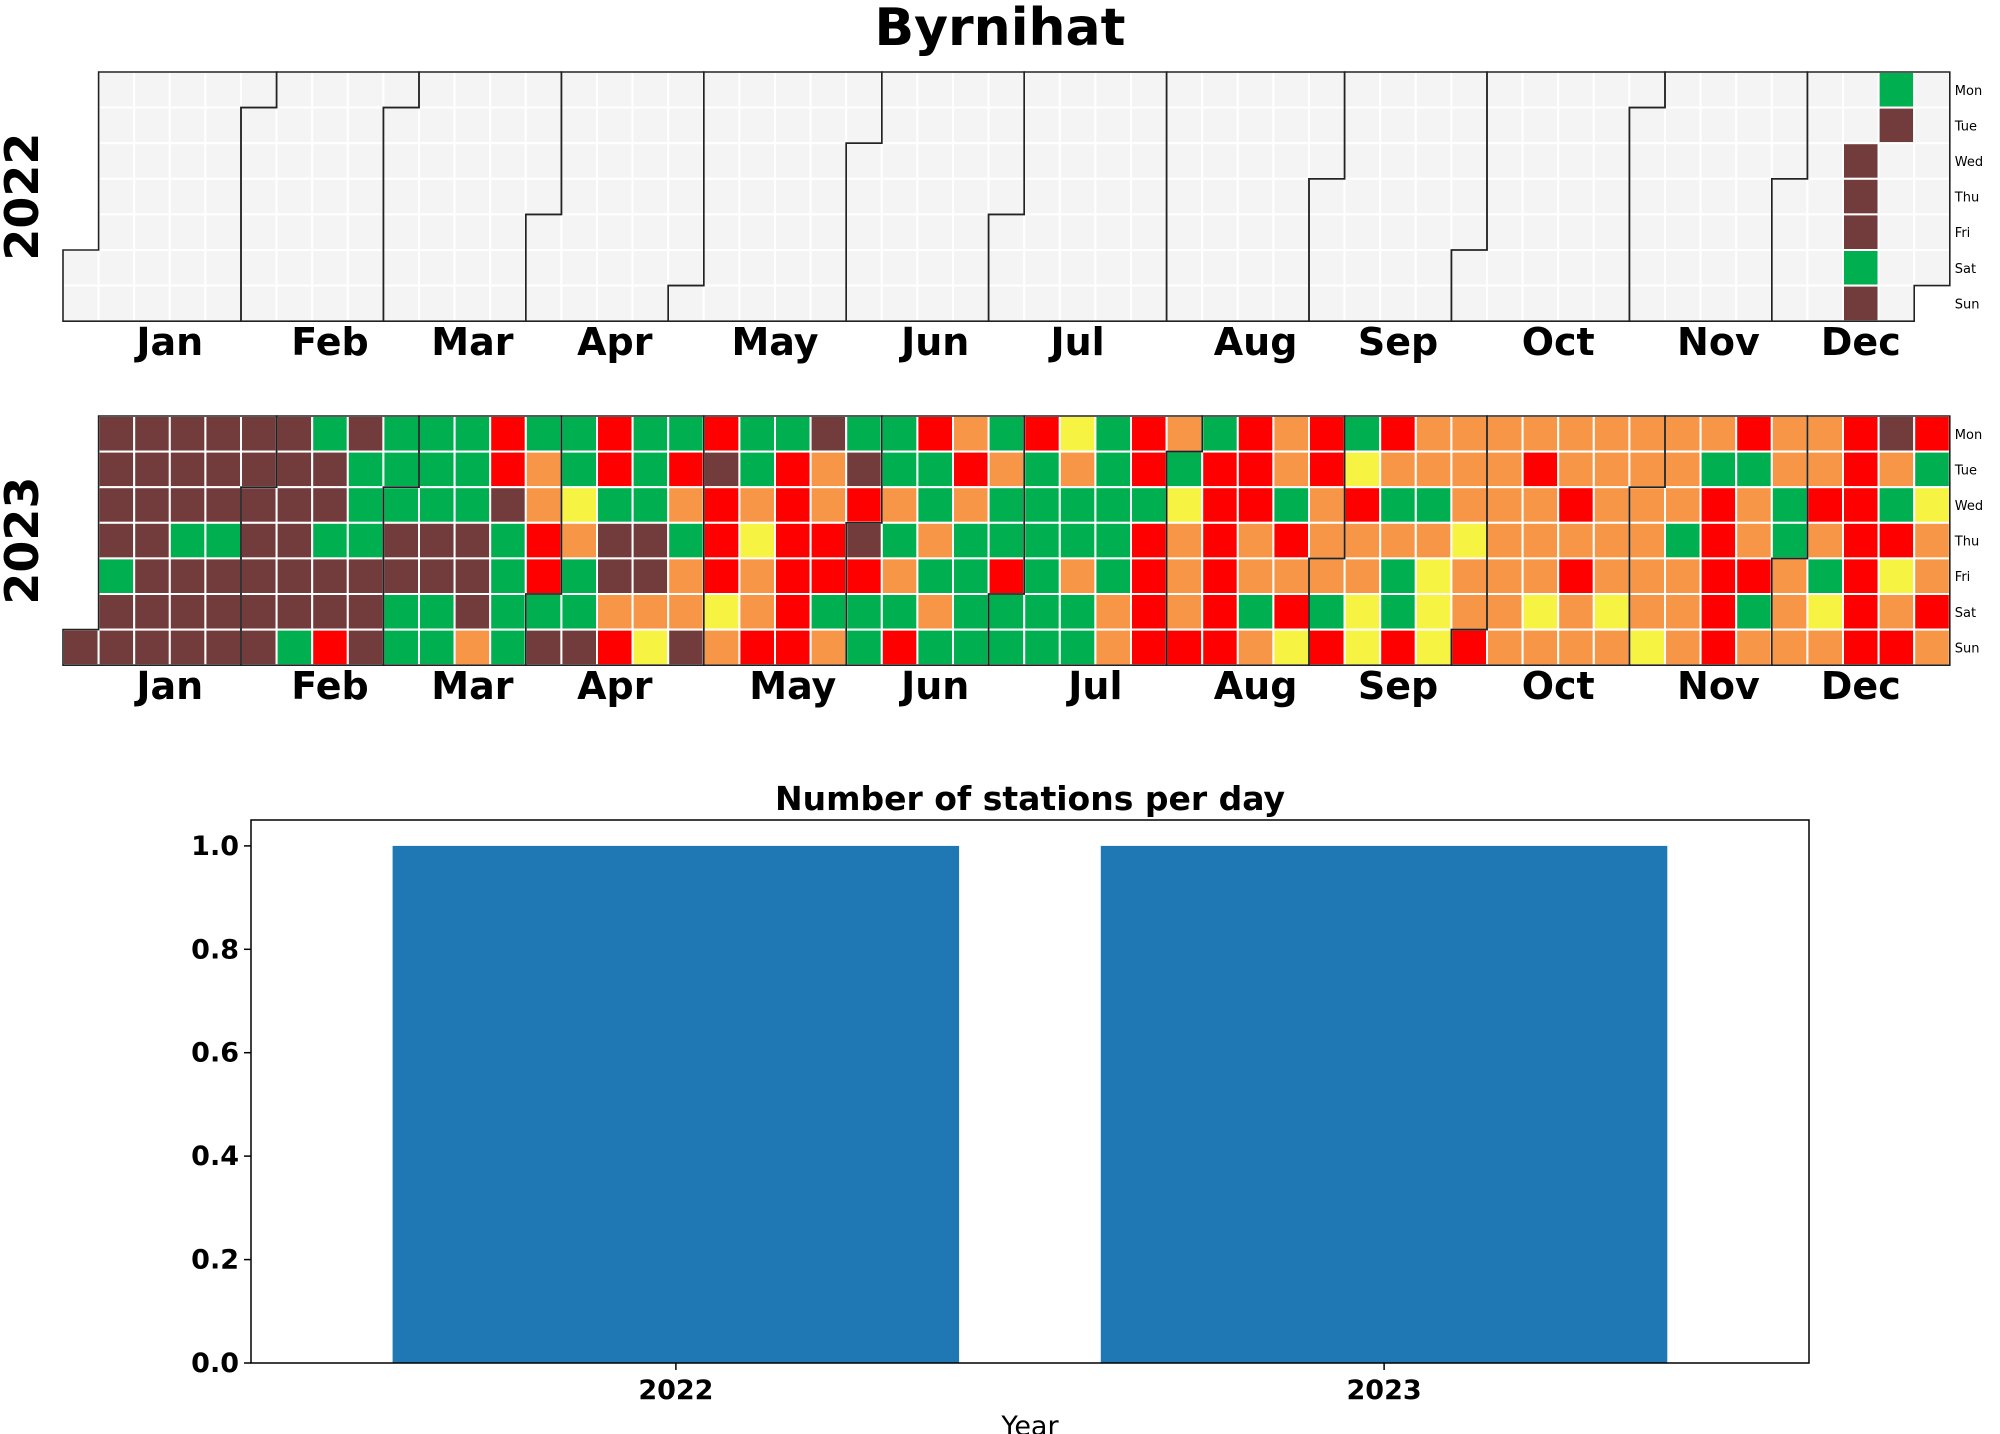 The height and width of the screenshot is (1434, 2000). Describe the element at coordinates (933, 342) in the screenshot. I see `month-label: Jun` at that location.